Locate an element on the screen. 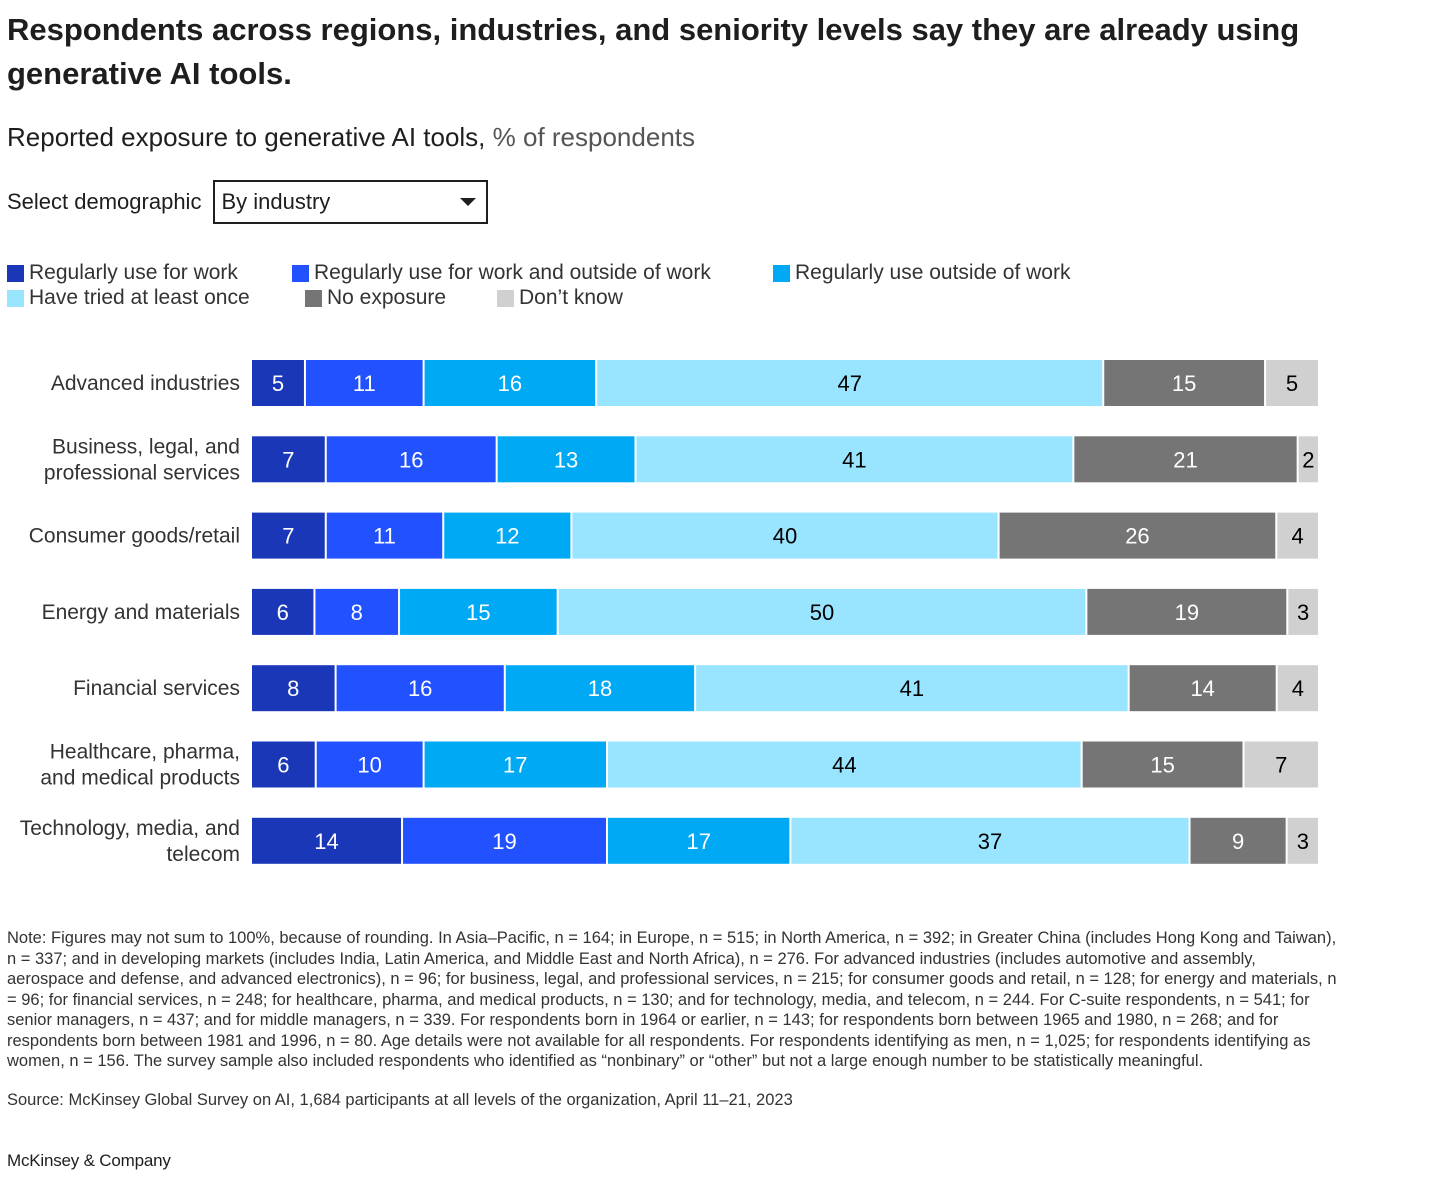  demographic-dropdown: By industry is located at coordinates (351, 202).